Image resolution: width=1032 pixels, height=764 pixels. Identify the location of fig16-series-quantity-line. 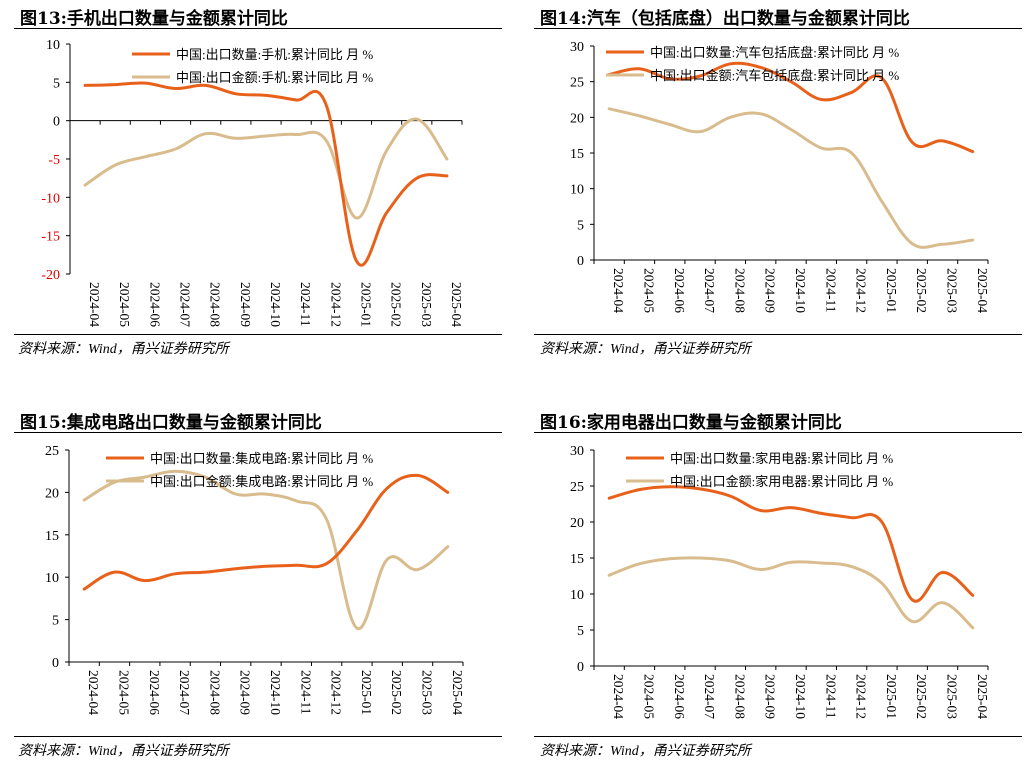
(791, 544).